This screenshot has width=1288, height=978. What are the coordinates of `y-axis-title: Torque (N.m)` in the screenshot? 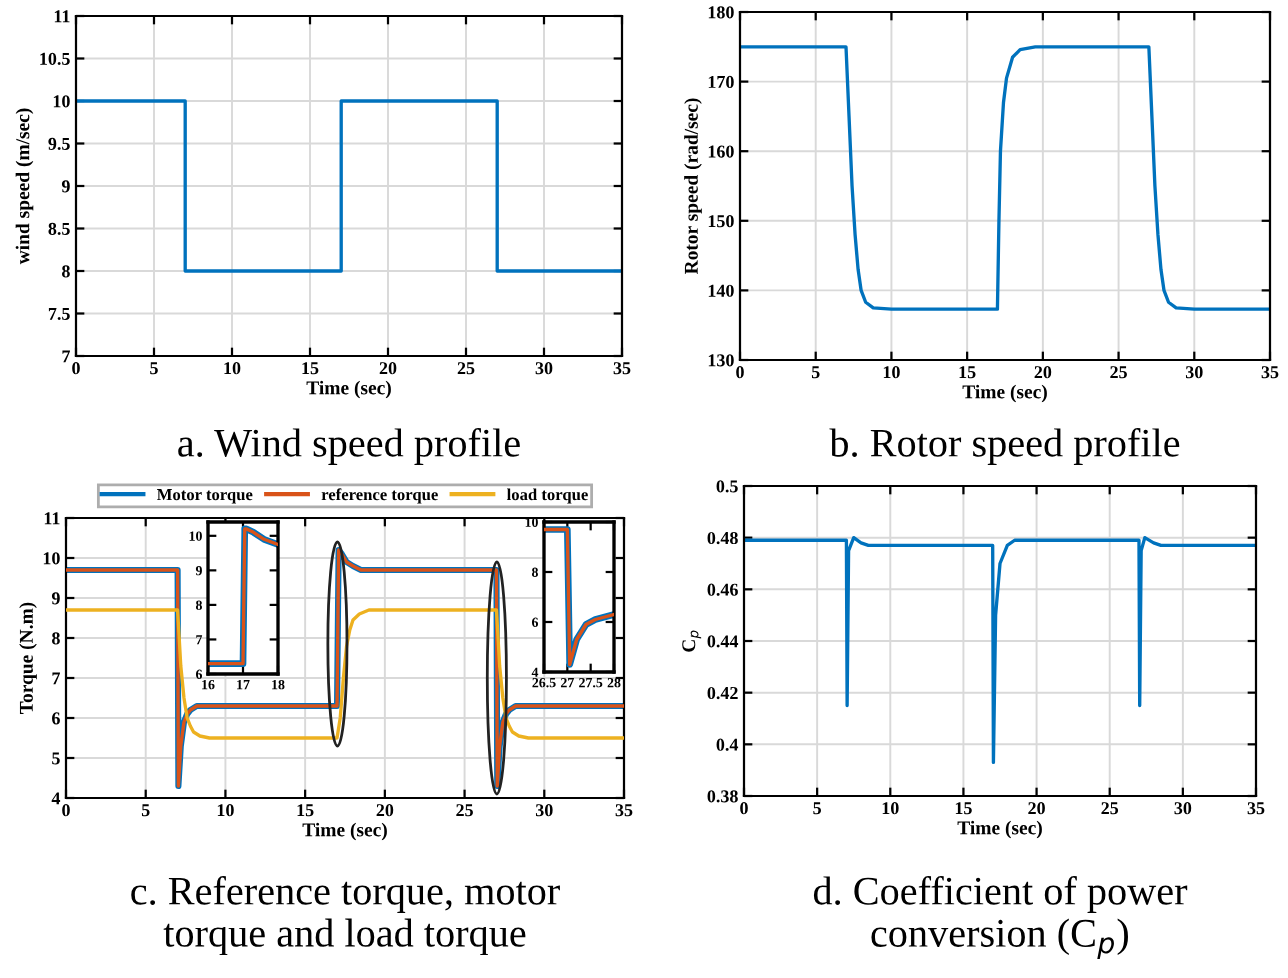 It's located at (28, 658).